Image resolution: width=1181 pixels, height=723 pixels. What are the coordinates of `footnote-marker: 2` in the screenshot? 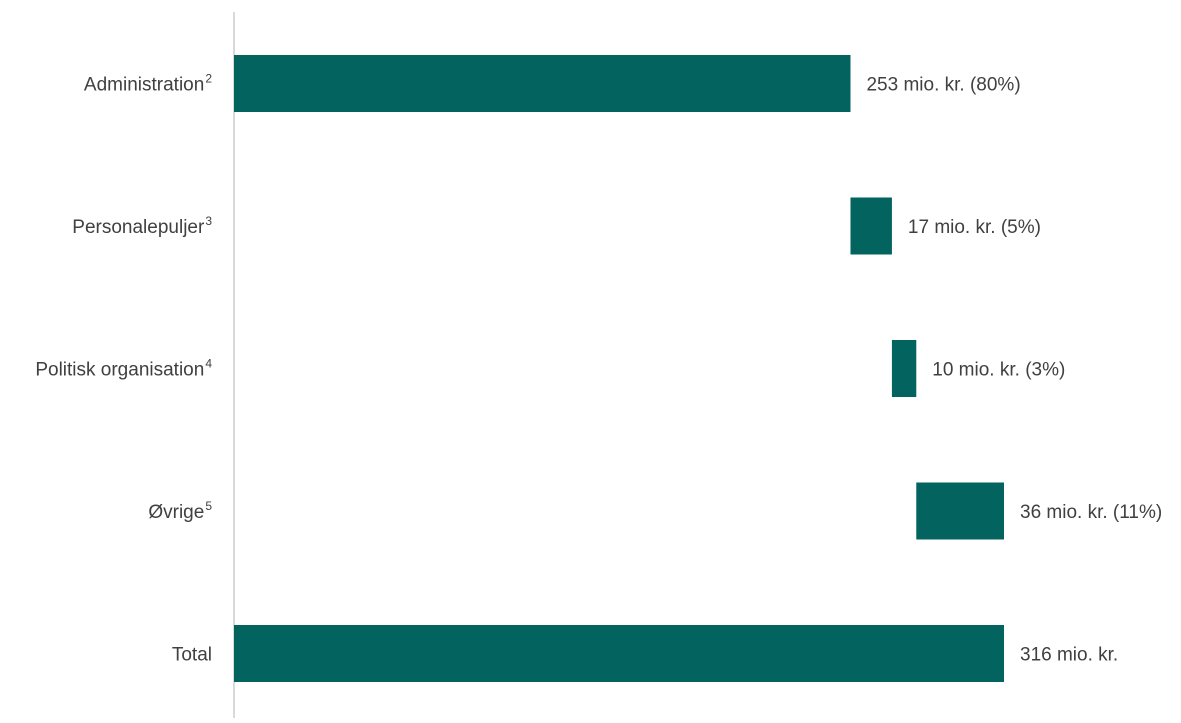 It's located at (208, 79).